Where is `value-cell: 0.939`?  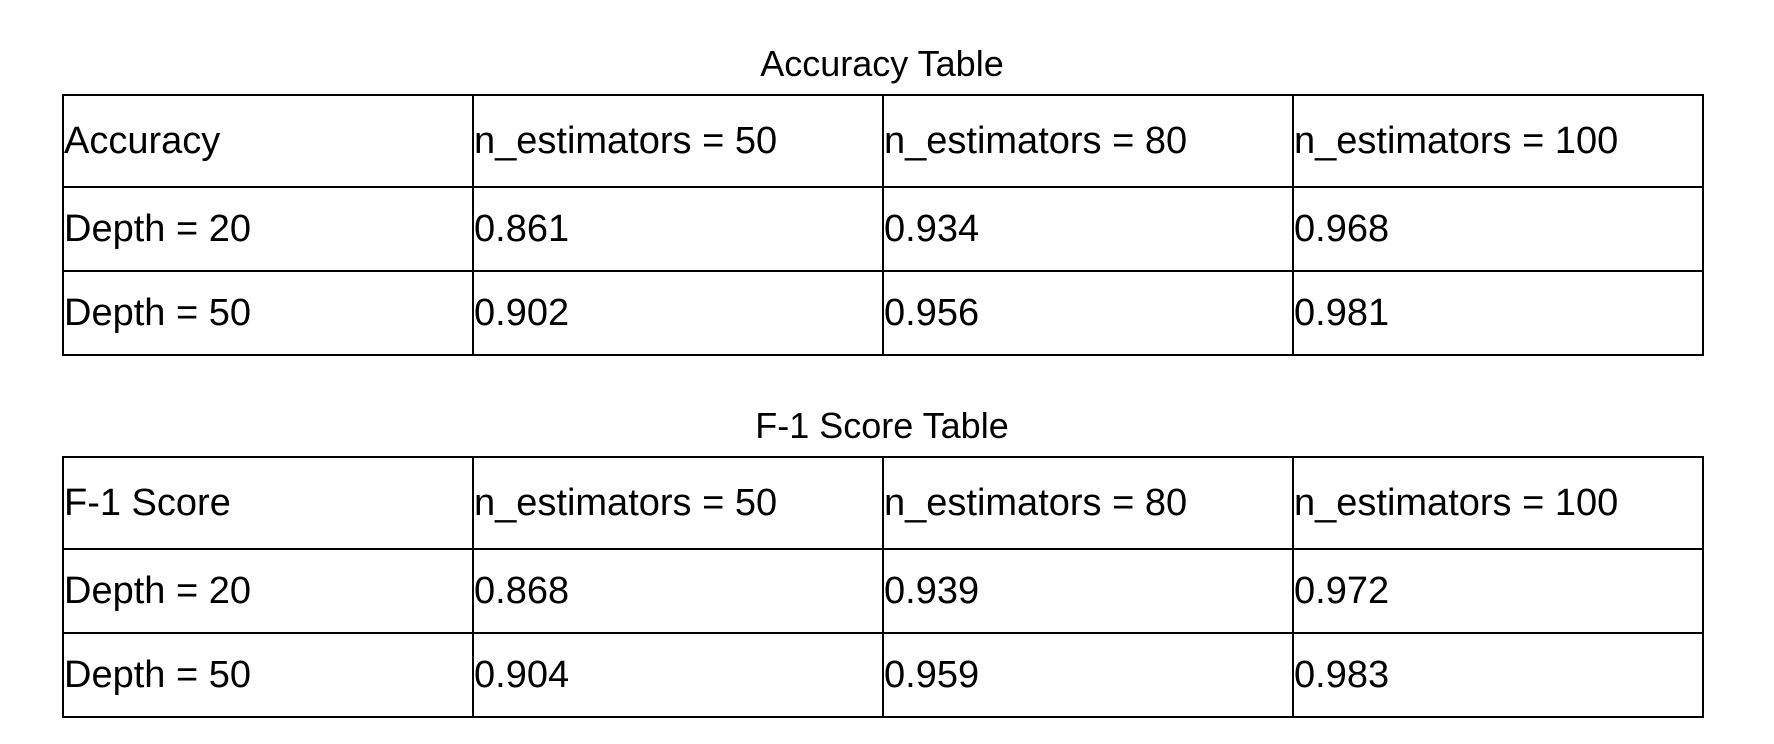 value-cell: 0.939 is located at coordinates (1088, 591).